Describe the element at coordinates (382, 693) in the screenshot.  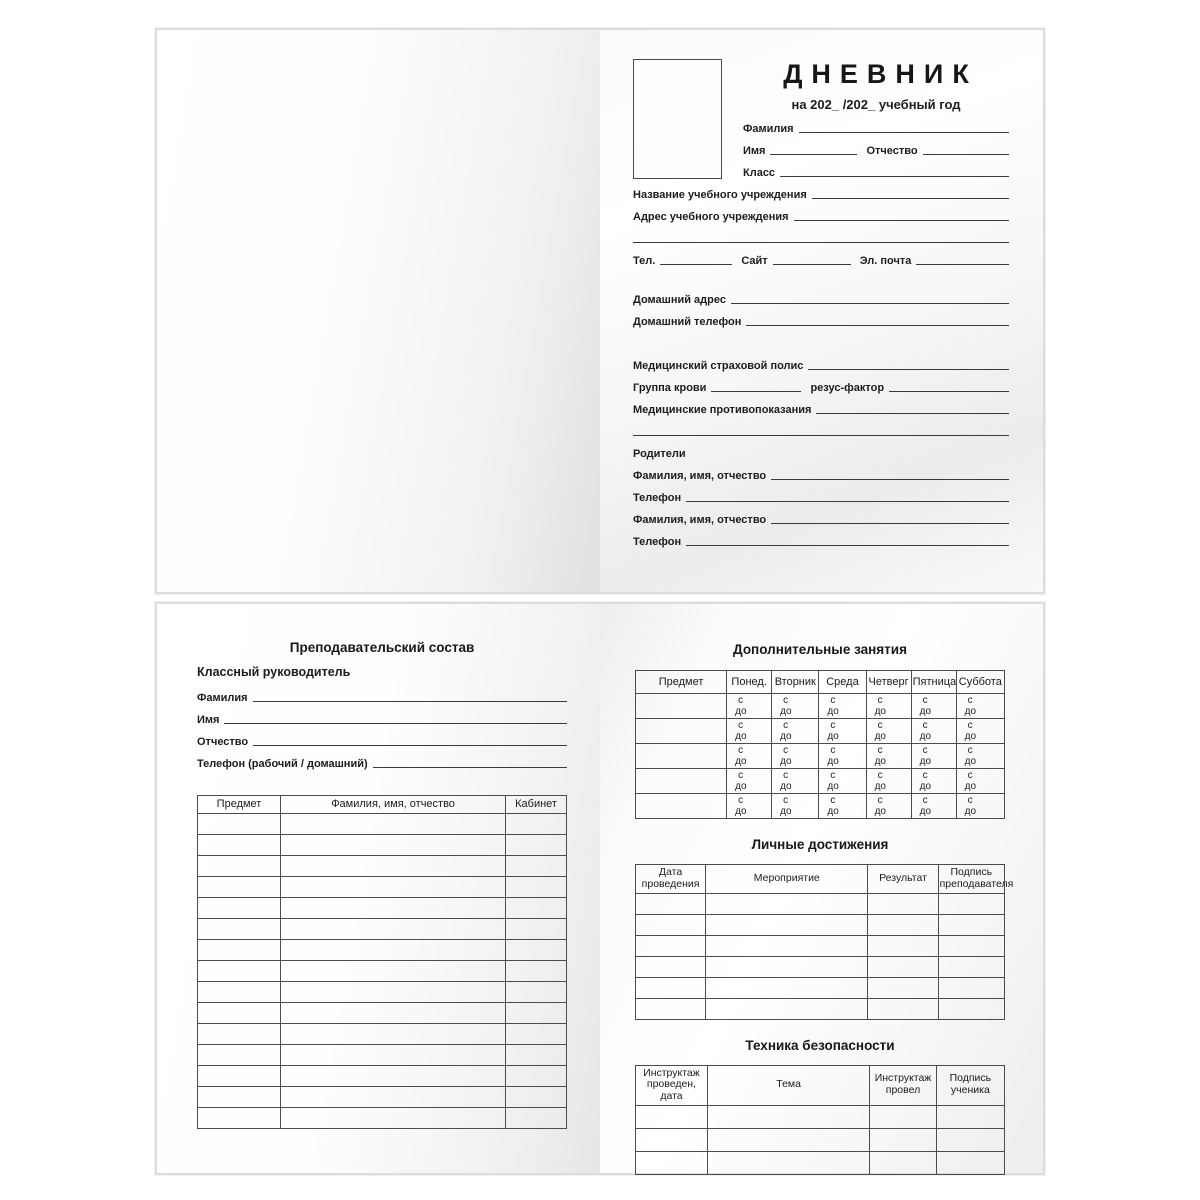
I see `teacher-surname-field: Фамилия` at that location.